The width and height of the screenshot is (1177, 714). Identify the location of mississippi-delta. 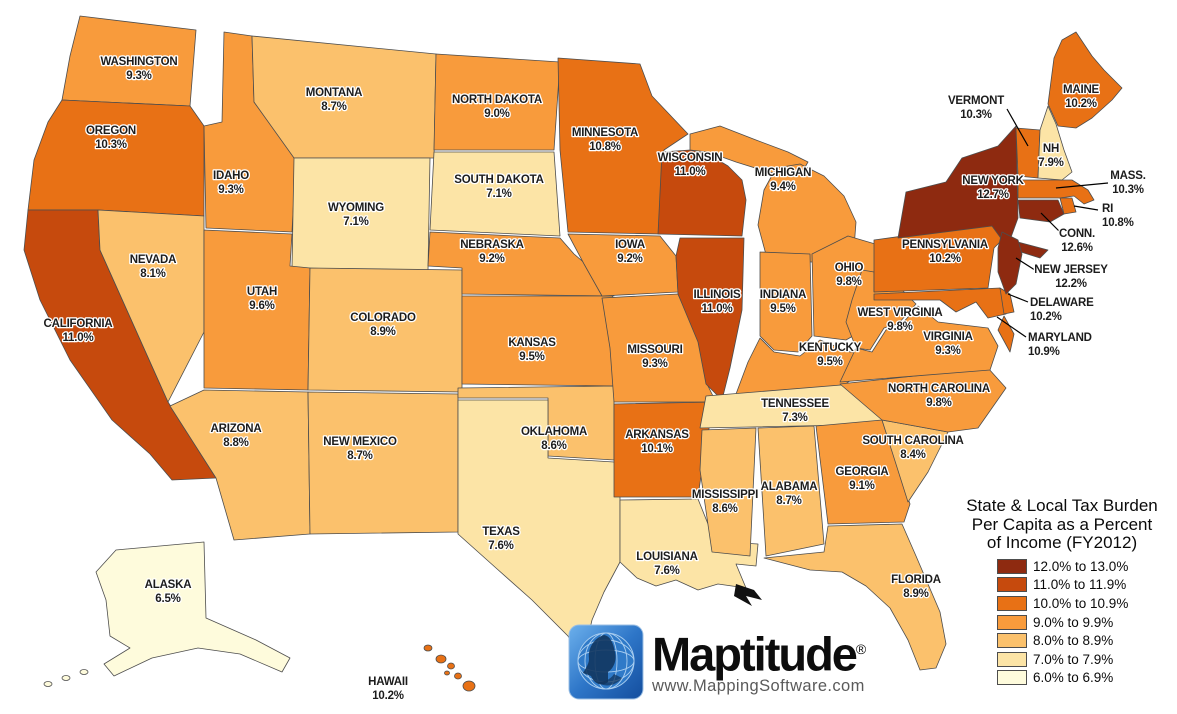
(748, 595).